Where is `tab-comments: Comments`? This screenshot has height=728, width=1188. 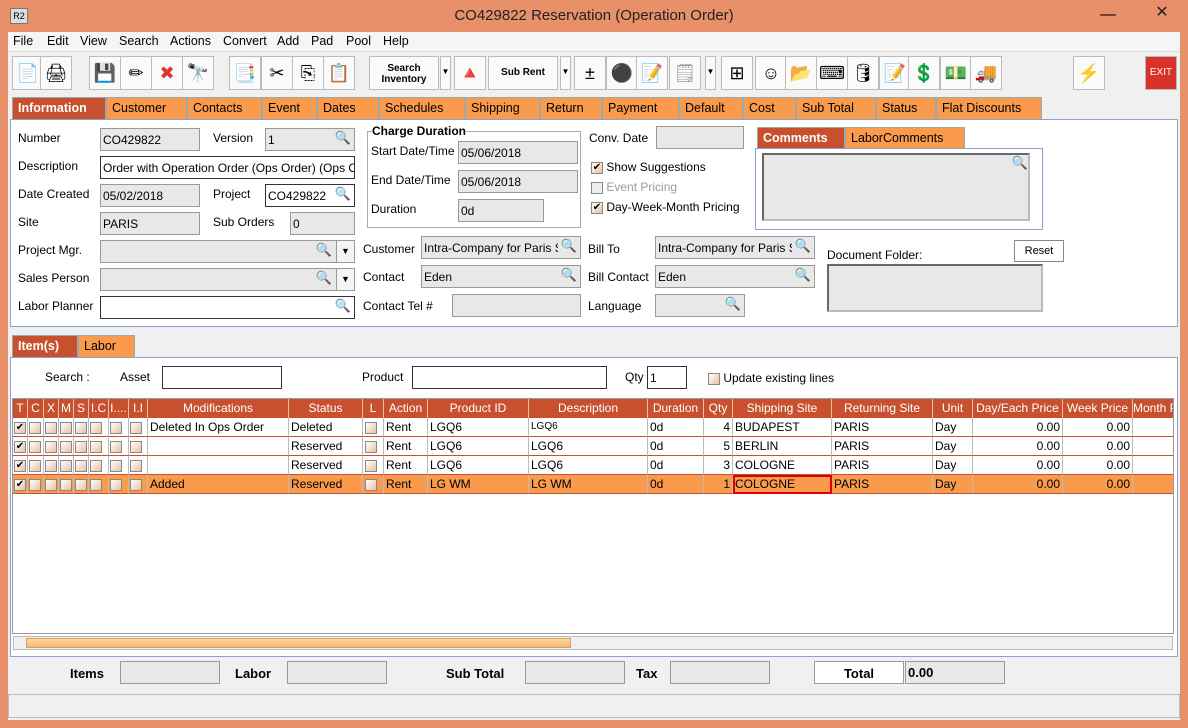 tab-comments: Comments is located at coordinates (801, 138).